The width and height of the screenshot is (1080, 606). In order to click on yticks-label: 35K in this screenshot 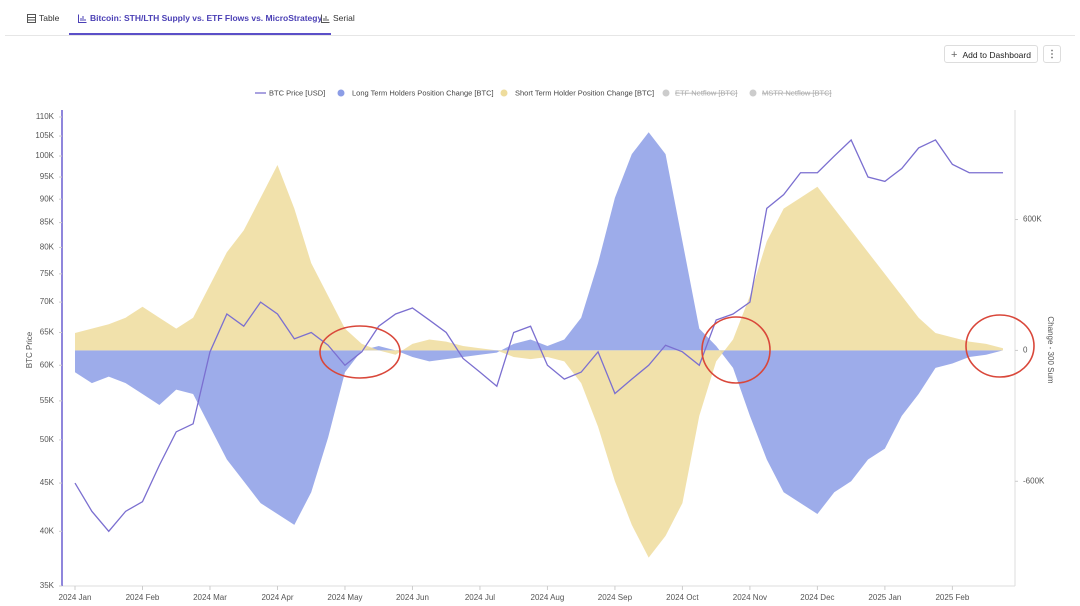, I will do `click(47, 585)`.